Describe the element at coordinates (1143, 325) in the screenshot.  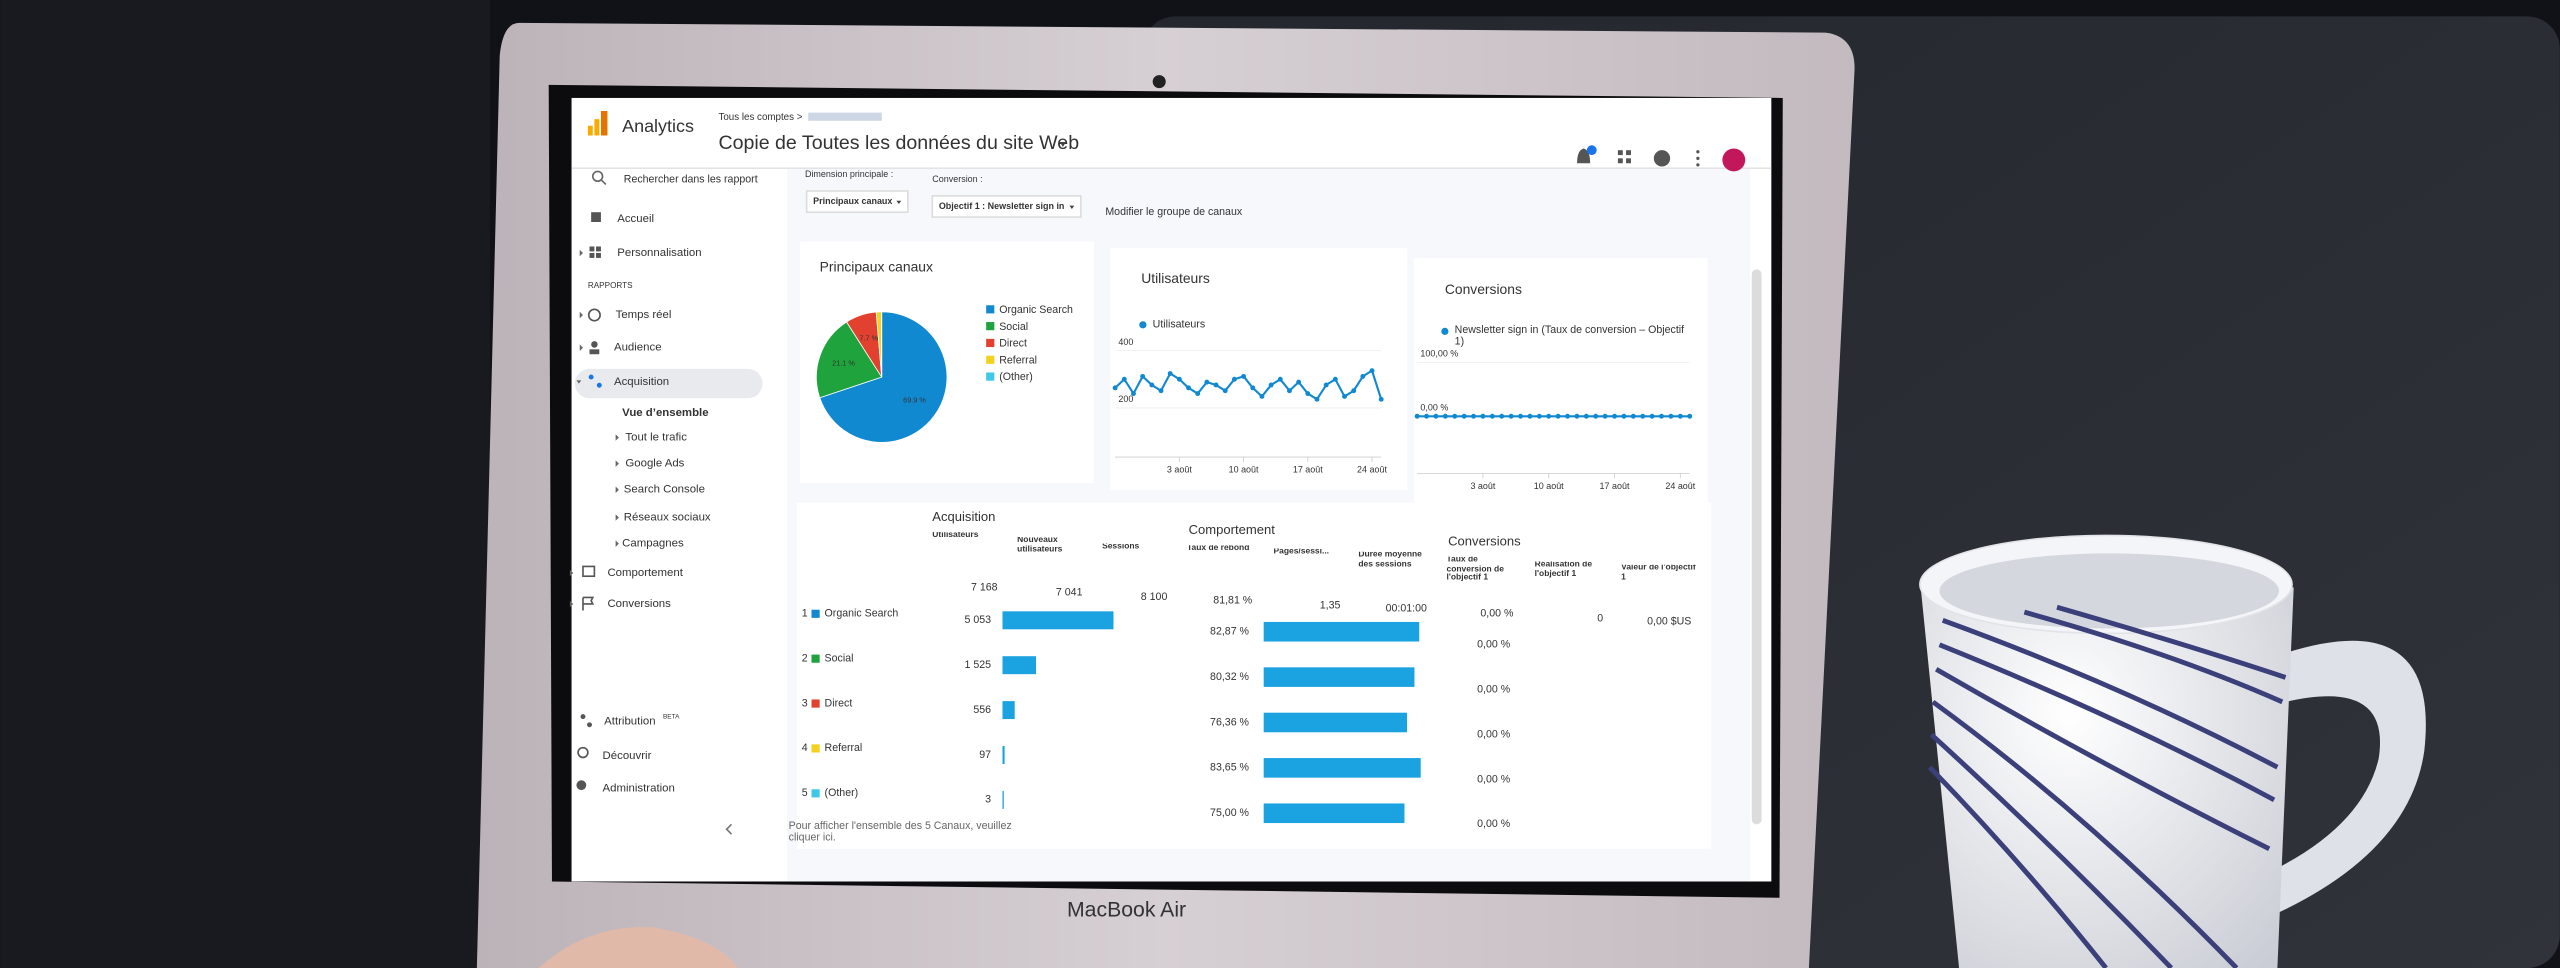
I see `legend-dot` at that location.